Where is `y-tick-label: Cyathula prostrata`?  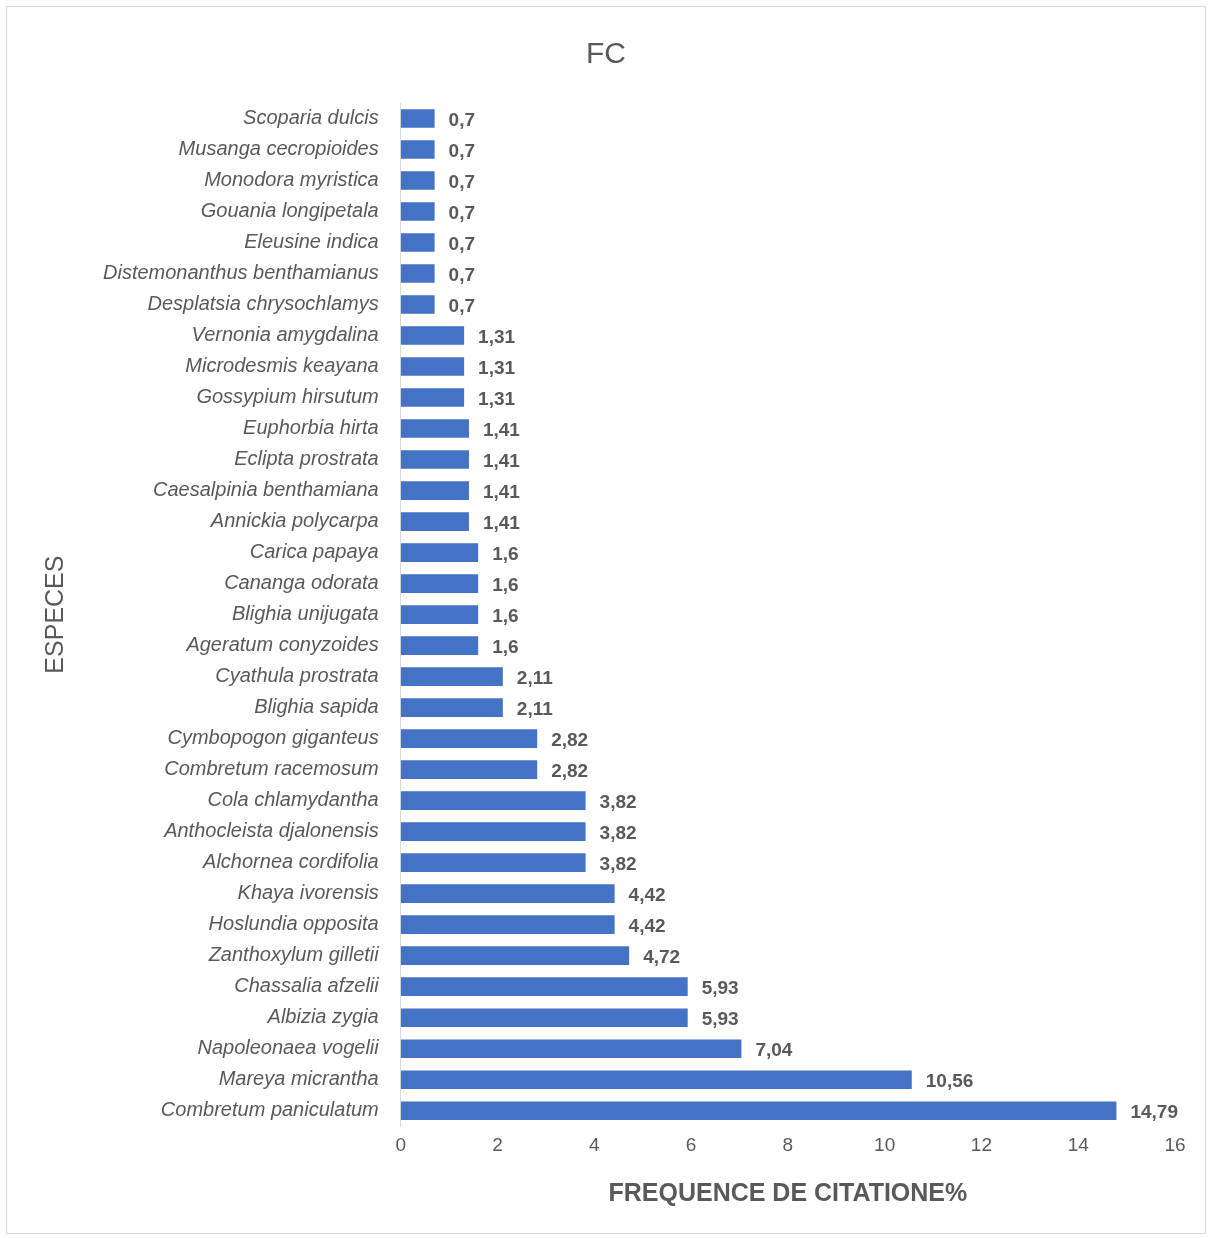
y-tick-label: Cyathula prostrata is located at coordinates (297, 675).